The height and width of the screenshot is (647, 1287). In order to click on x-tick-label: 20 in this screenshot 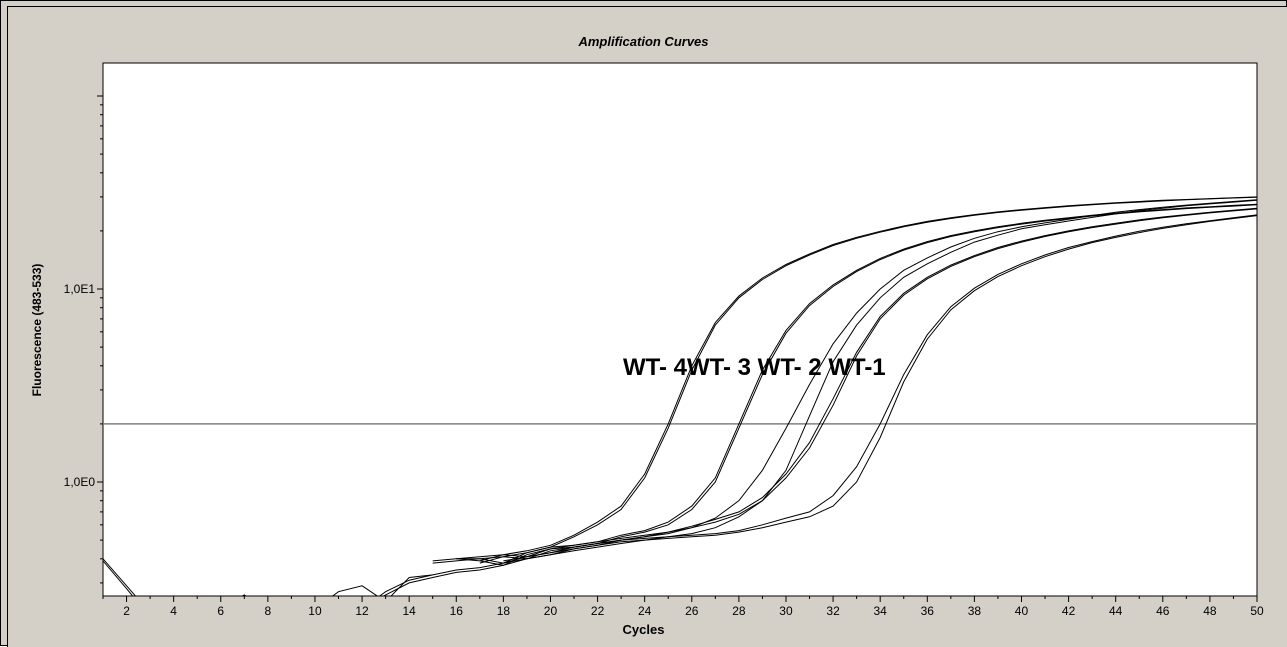, I will do `click(551, 611)`.